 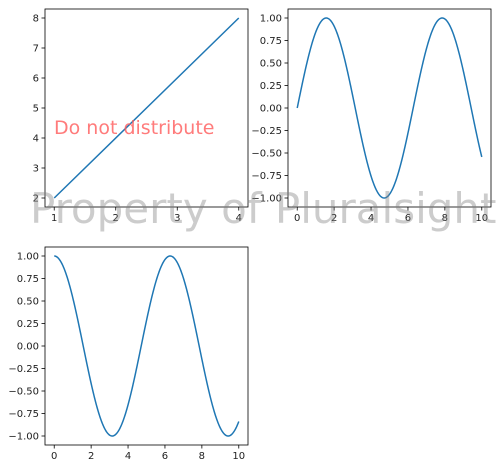 I want to click on y-tick-label: 7, so click(x=36, y=49).